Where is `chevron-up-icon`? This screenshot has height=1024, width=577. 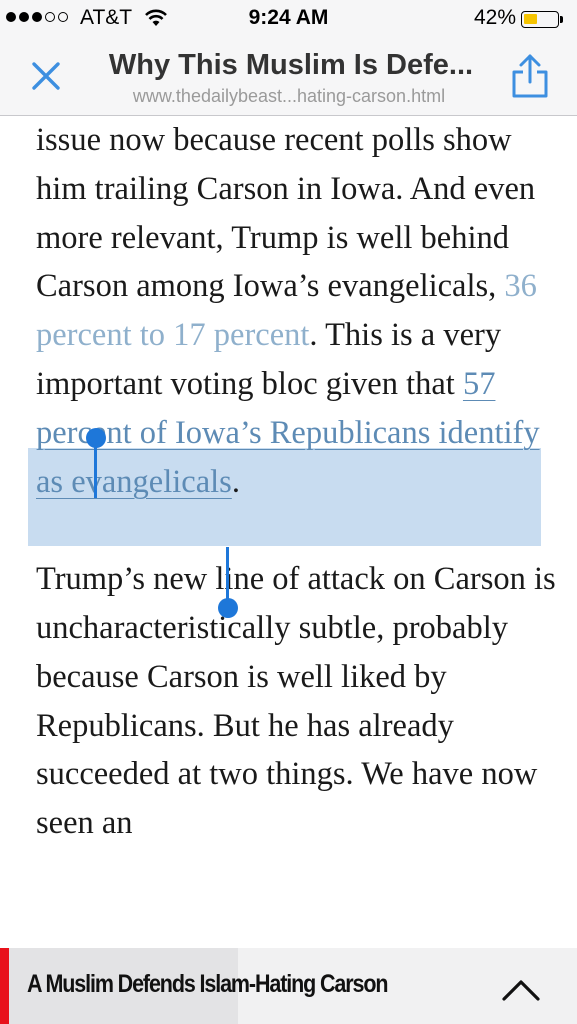
chevron-up-icon is located at coordinates (521, 990).